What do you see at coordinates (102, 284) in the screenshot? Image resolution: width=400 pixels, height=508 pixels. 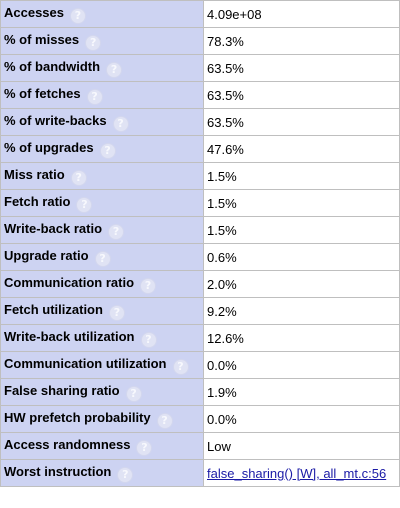 I see `row-label: Communication ratio?` at bounding box center [102, 284].